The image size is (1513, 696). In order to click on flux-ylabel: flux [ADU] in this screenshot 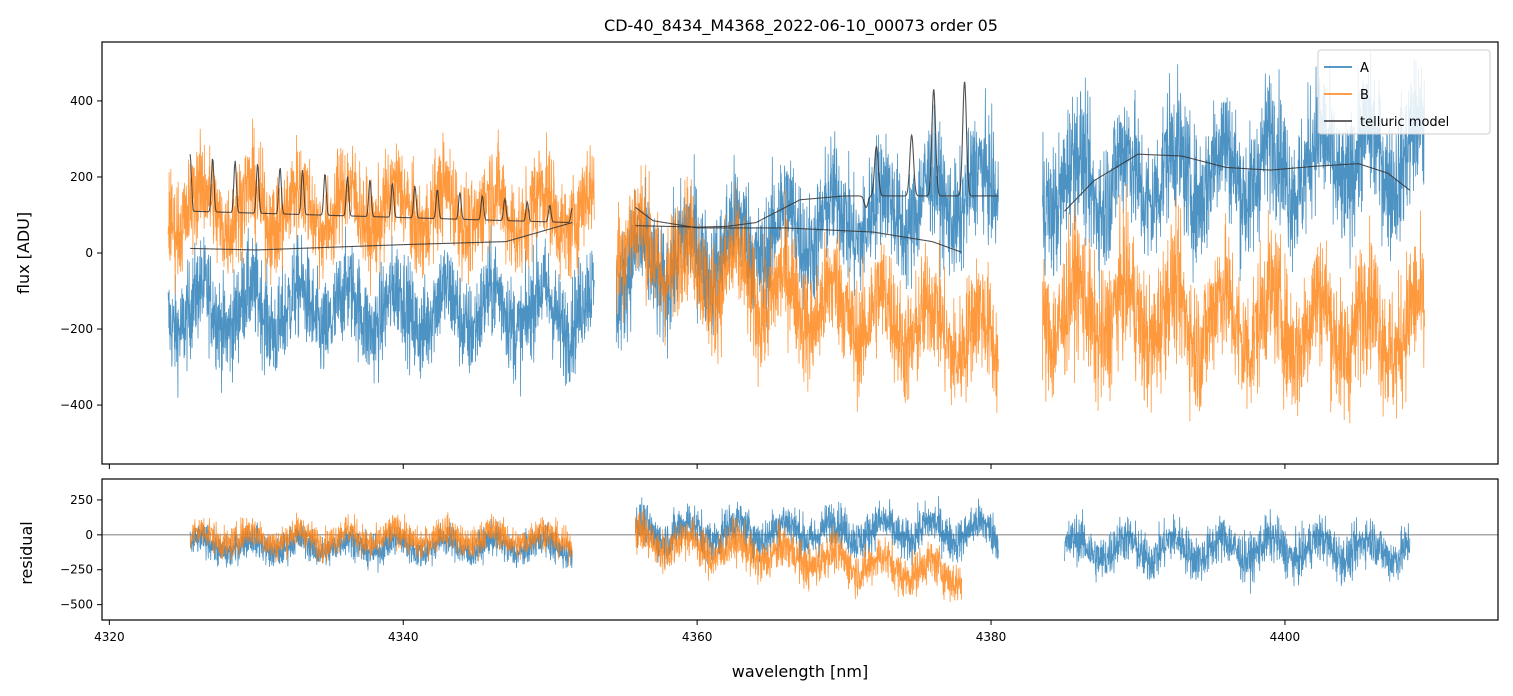, I will do `click(23, 253)`.